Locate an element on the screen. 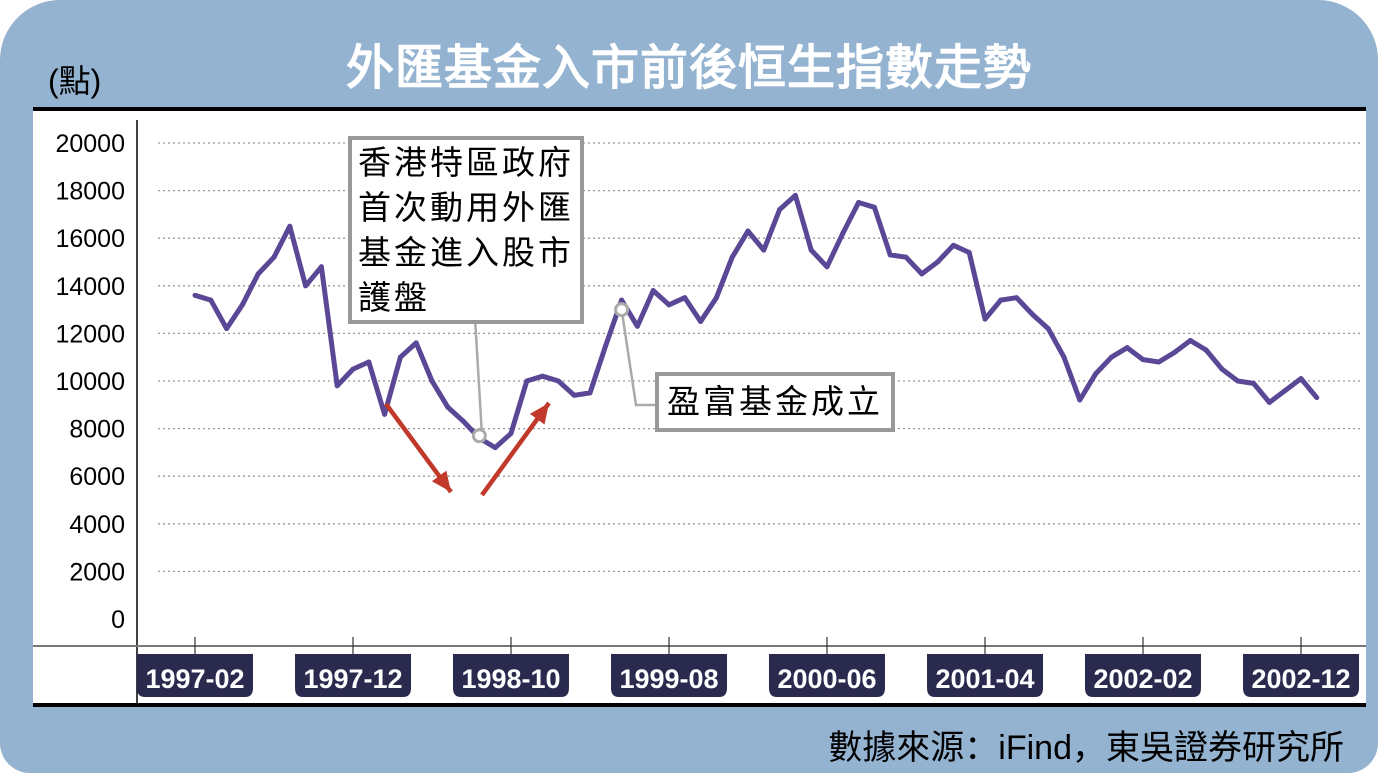  x-tick-label: 1998-10 is located at coordinates (510, 679).